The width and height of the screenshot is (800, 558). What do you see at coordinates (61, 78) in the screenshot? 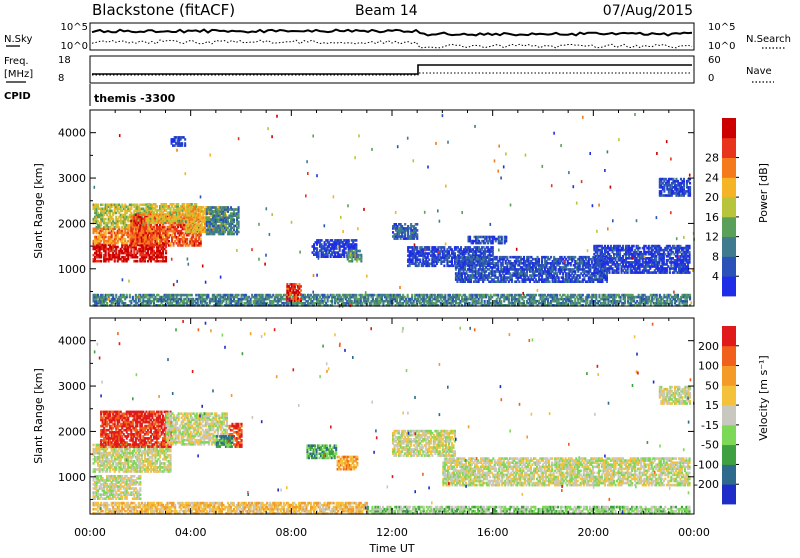
I see `freq-tick-bottom: 8` at bounding box center [61, 78].